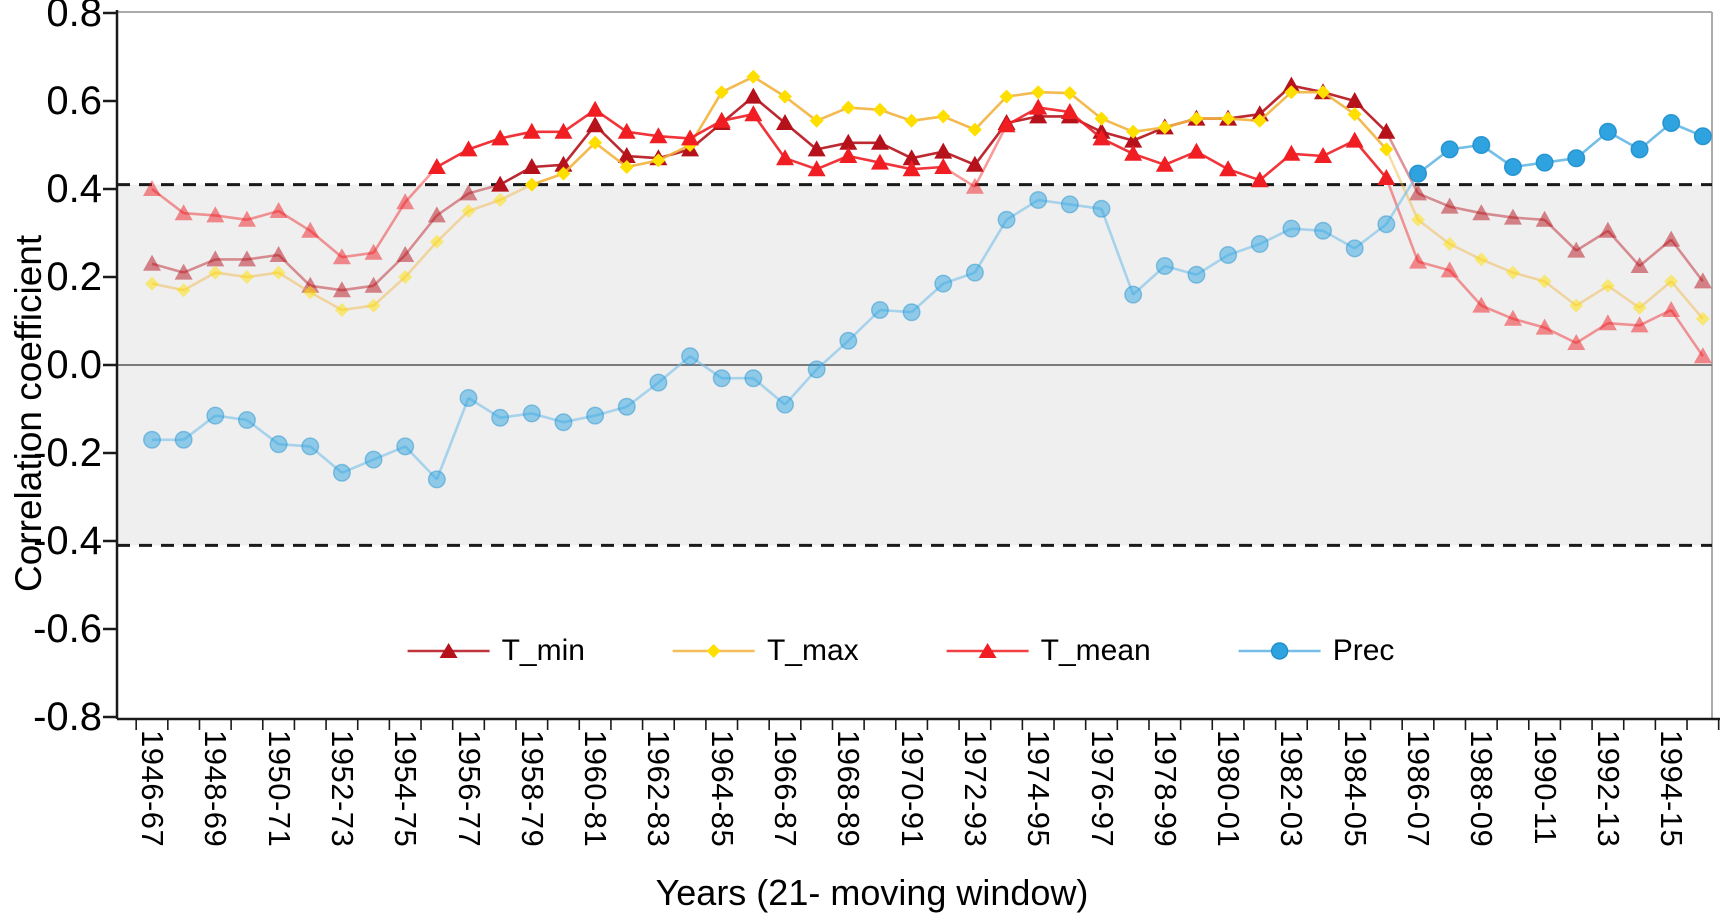  What do you see at coordinates (659, 789) in the screenshot?
I see `x-tick-label-1962-83: 1962-83` at bounding box center [659, 789].